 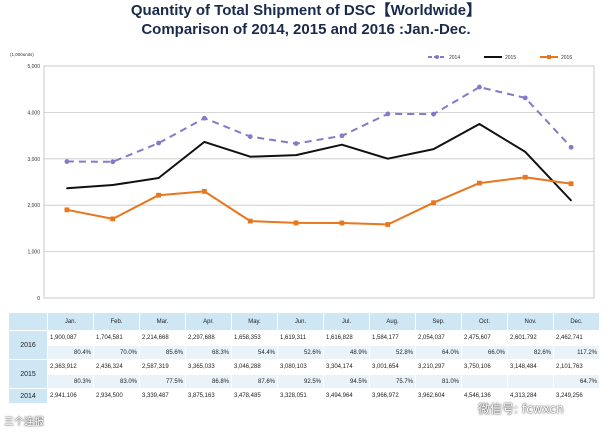 What do you see at coordinates (346, 367) in the screenshot?
I see `table-cell-quantity: 3,304,174` at bounding box center [346, 367].